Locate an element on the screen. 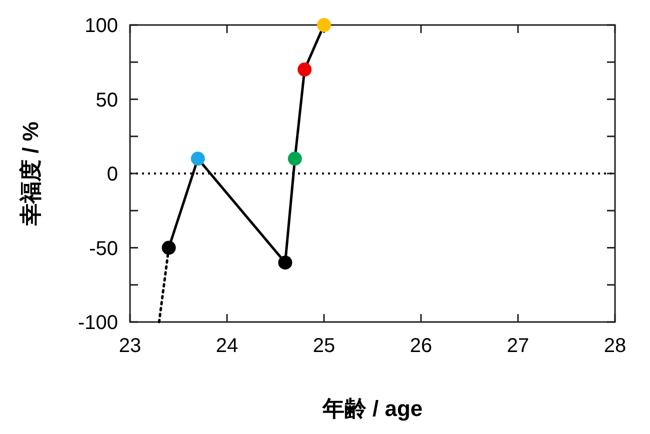 The width and height of the screenshot is (650, 434). y-tick-label: 0 is located at coordinates (112, 175).